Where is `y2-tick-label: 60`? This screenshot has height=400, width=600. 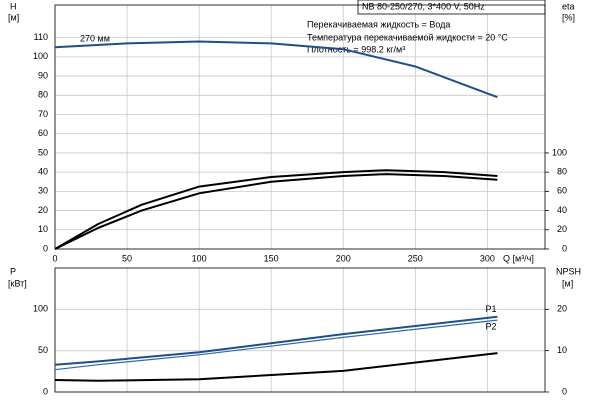 y2-tick-label: 60 is located at coordinates (562, 191).